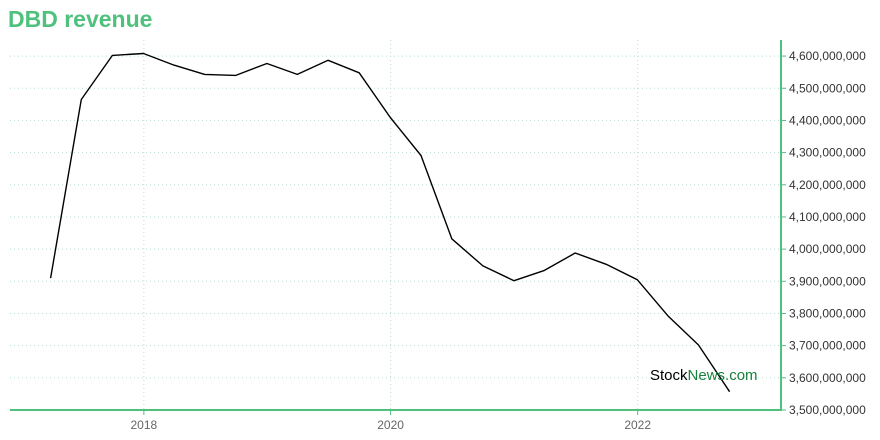 This screenshot has height=440, width=880. Describe the element at coordinates (827, 120) in the screenshot. I see `y-tick-label: 4,400,000,000` at that location.